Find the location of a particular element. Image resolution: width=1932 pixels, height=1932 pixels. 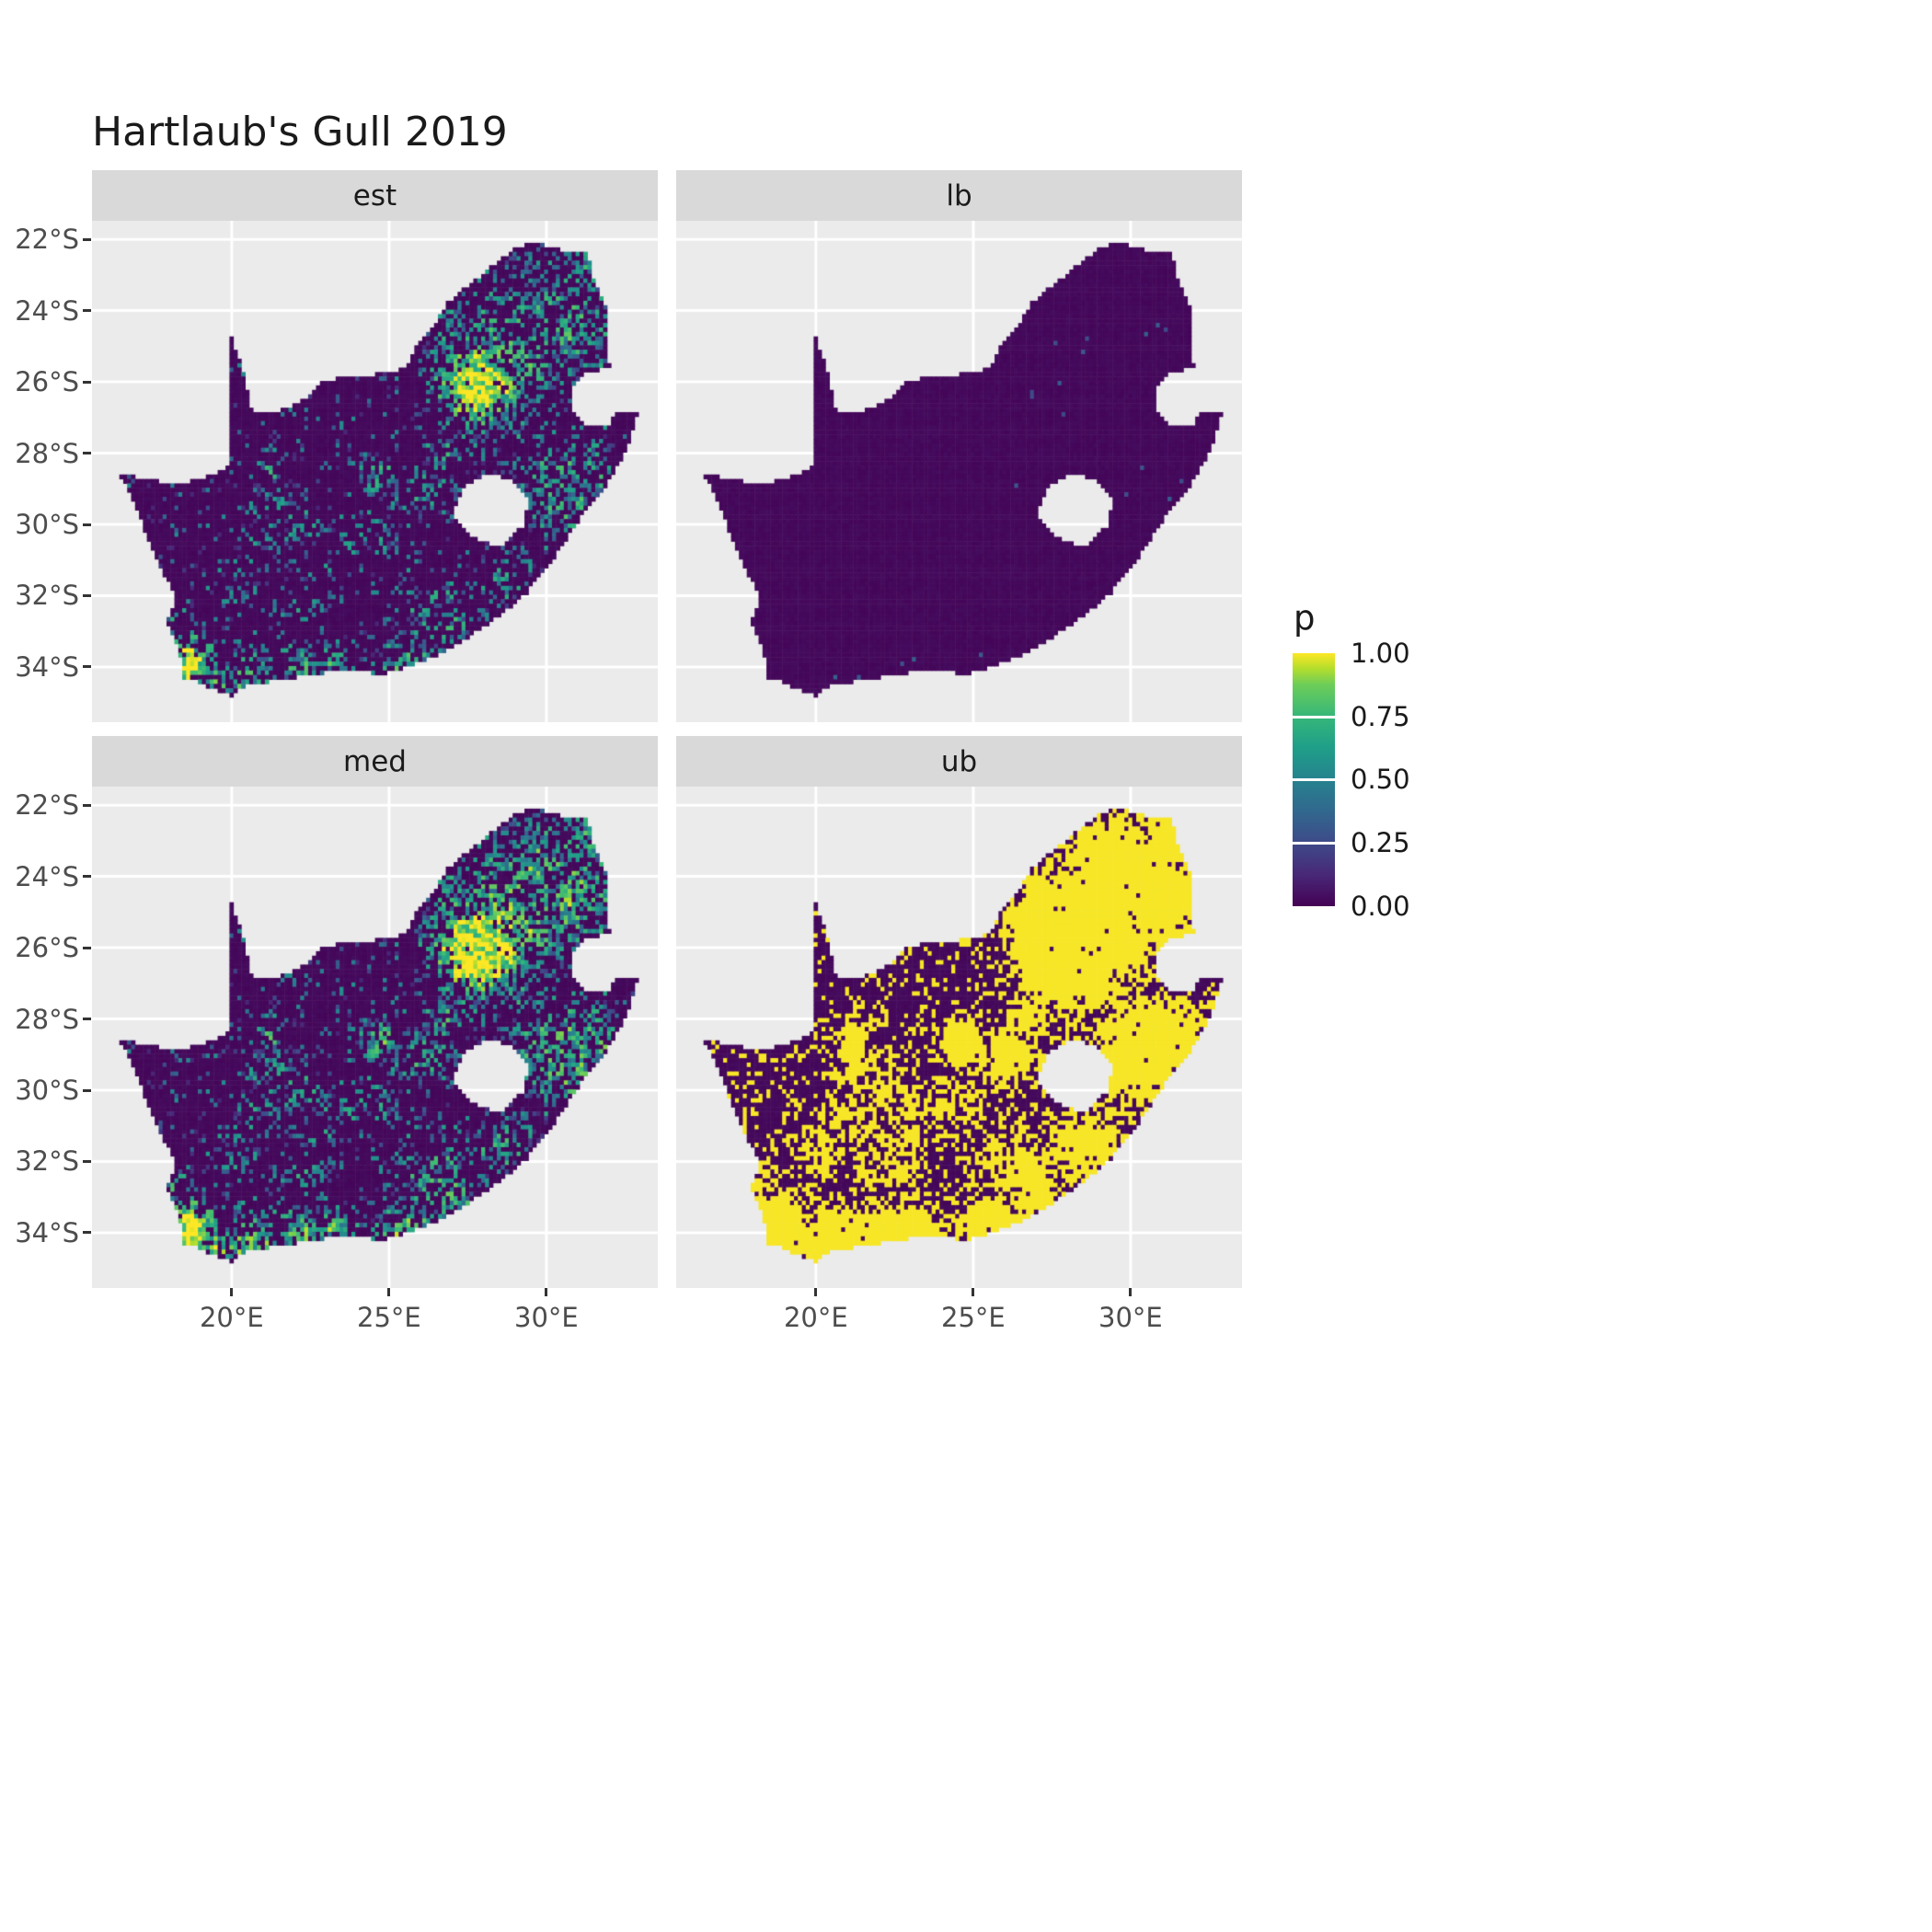

map-panel-ub is located at coordinates (959, 1037).